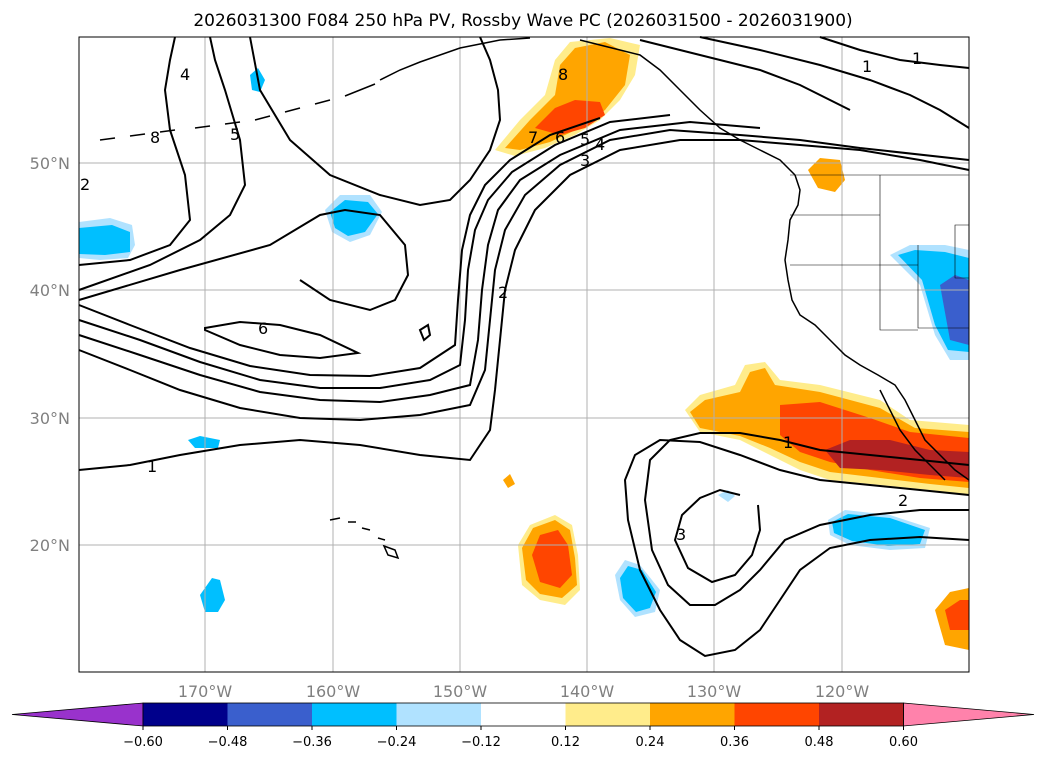 The width and height of the screenshot is (1047, 765). Describe the element at coordinates (954, 310) in the screenshot. I see `negative-anomaly-great-basin-max` at that location.